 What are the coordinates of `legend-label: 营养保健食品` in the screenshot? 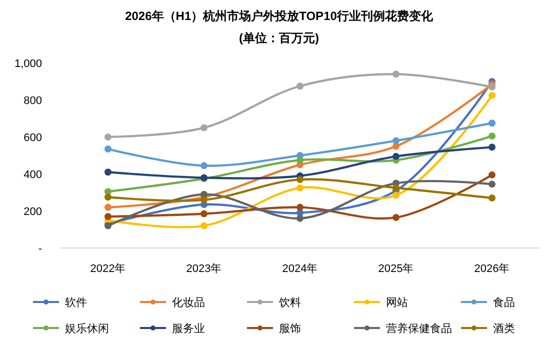 It's located at (419, 328).